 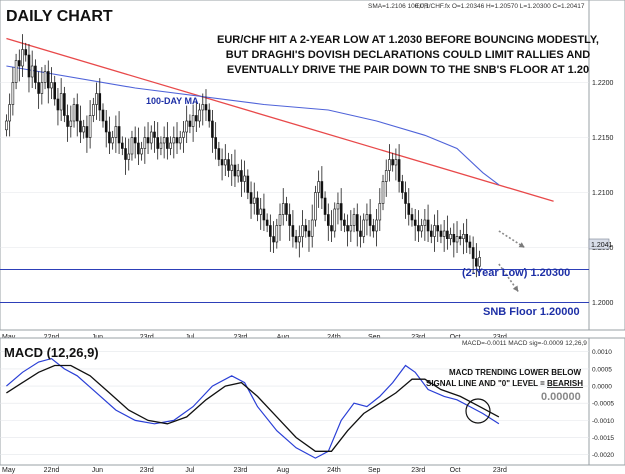 What do you see at coordinates (455, 470) in the screenshot?
I see `macd-x-tick-label: Oct` at bounding box center [455, 470].